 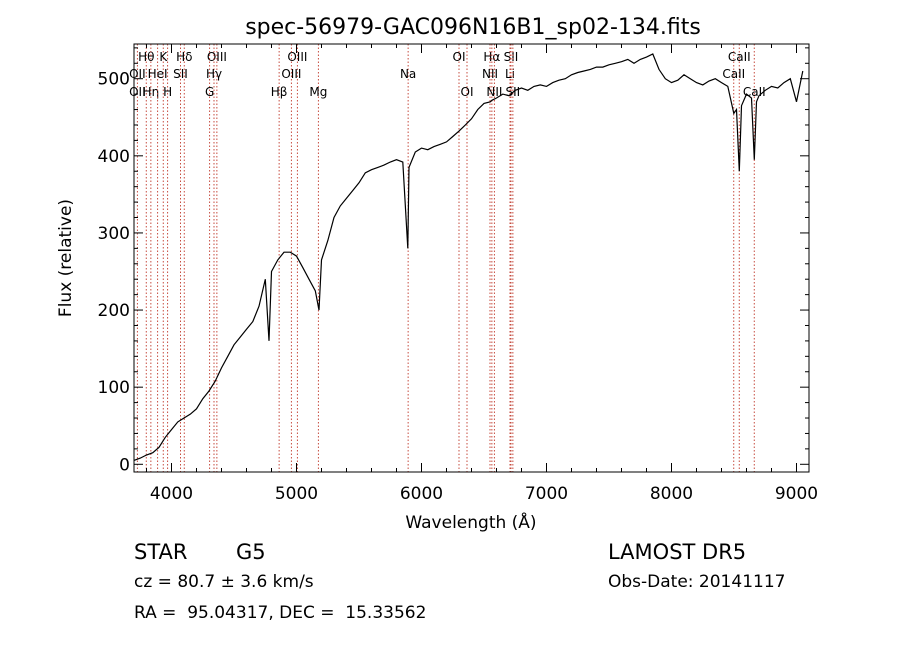 I want to click on object-class: STAR, so click(x=161, y=552).